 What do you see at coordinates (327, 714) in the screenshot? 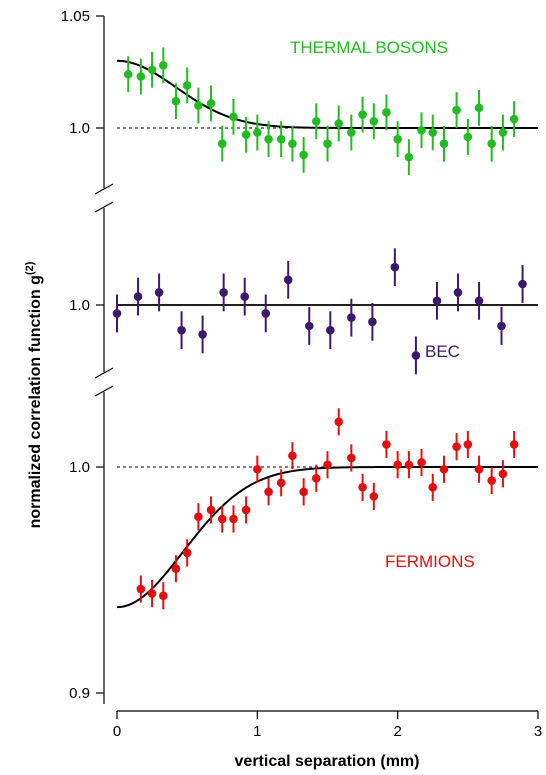
I see `x-axis` at bounding box center [327, 714].